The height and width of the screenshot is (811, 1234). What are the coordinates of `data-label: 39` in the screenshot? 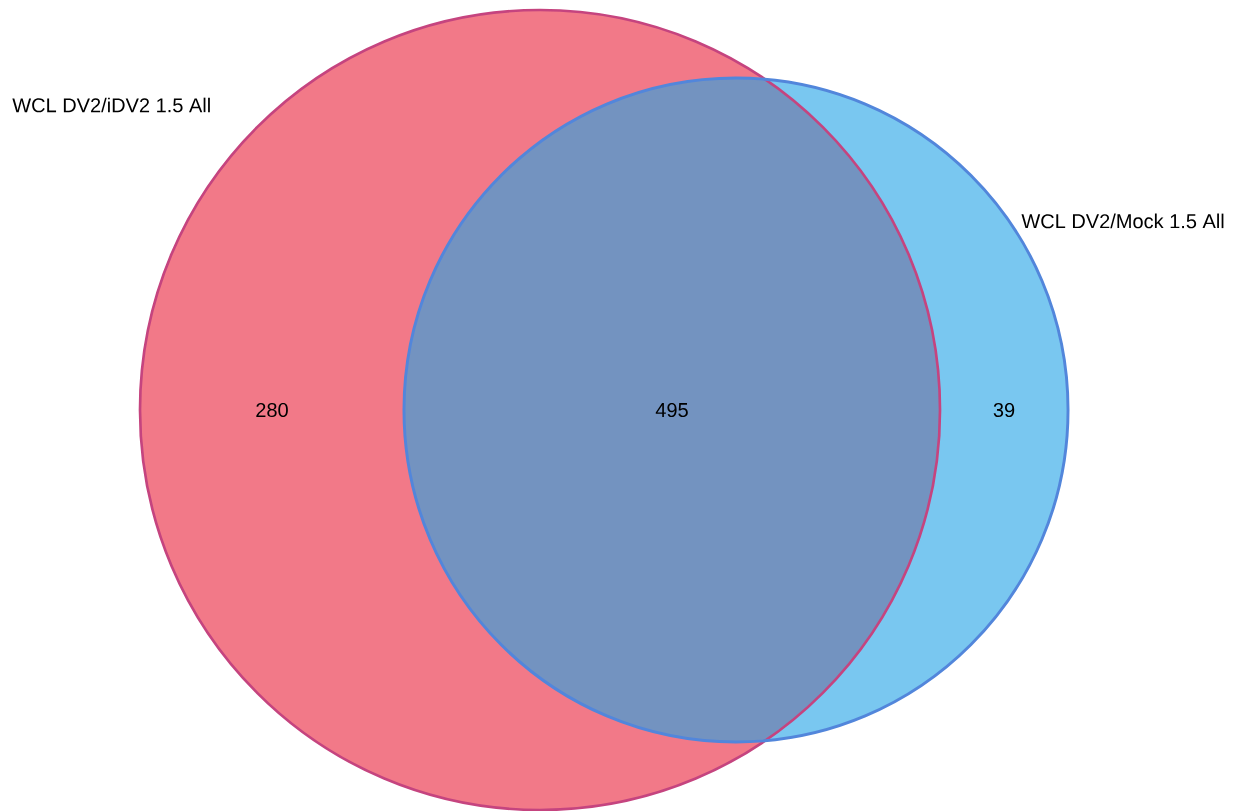 It's located at (1004, 409).